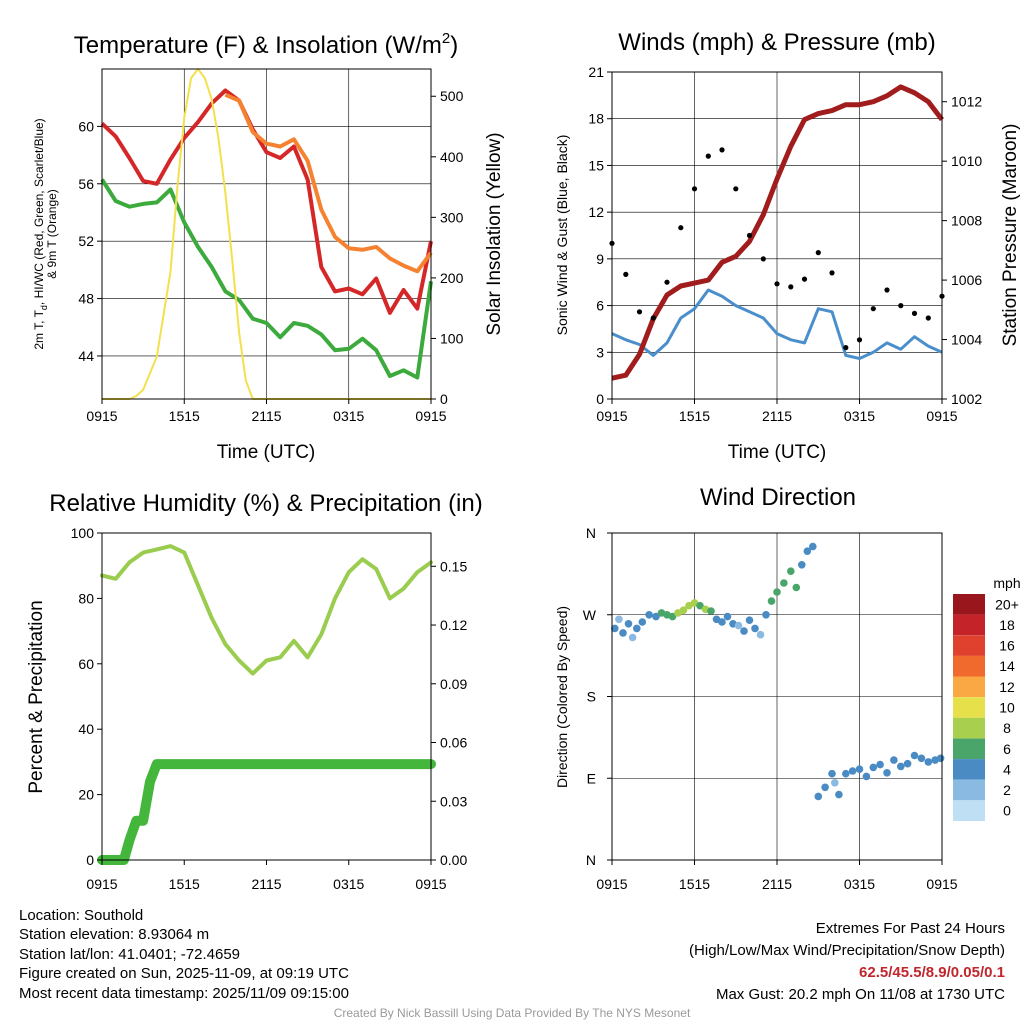 Image resolution: width=1024 pixels, height=1024 pixels. I want to click on direction-ytick-label: S, so click(591, 697).